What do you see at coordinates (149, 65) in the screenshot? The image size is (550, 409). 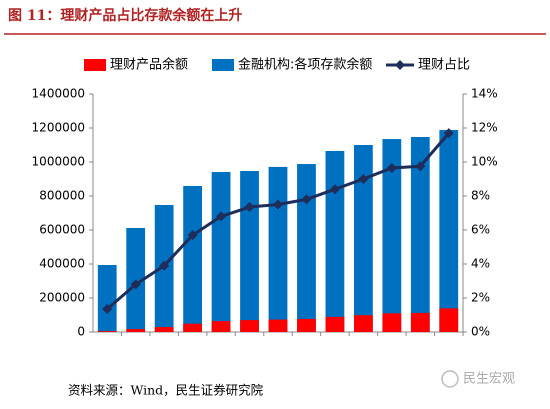 I see `legend-label: 理财产品余额` at bounding box center [149, 65].